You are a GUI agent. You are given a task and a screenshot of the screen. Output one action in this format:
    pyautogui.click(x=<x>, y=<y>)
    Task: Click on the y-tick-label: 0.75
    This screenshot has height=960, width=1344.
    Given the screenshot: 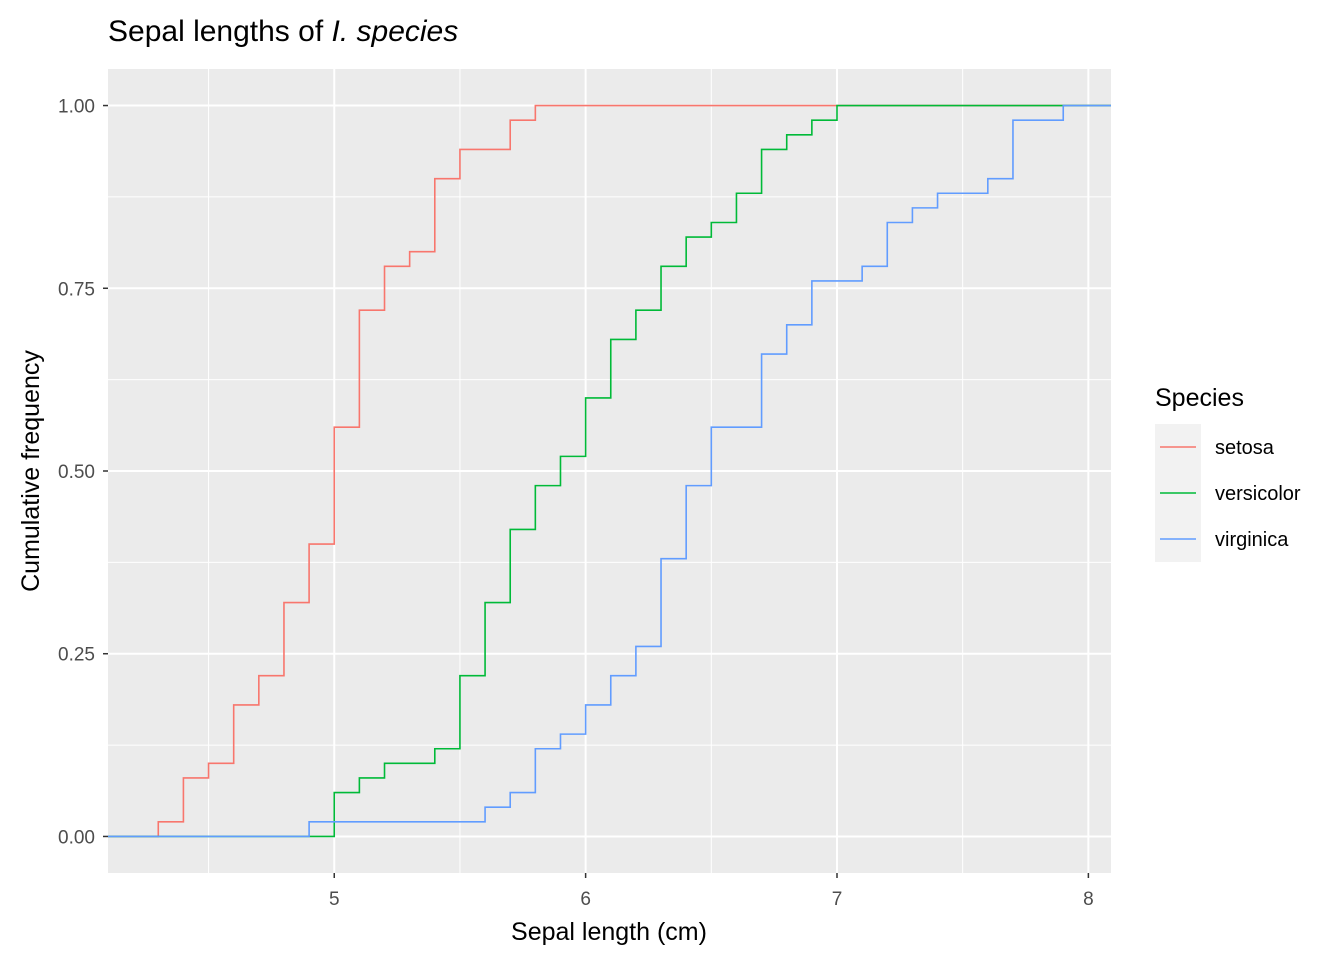 What is the action you would take?
    pyautogui.click(x=76, y=289)
    